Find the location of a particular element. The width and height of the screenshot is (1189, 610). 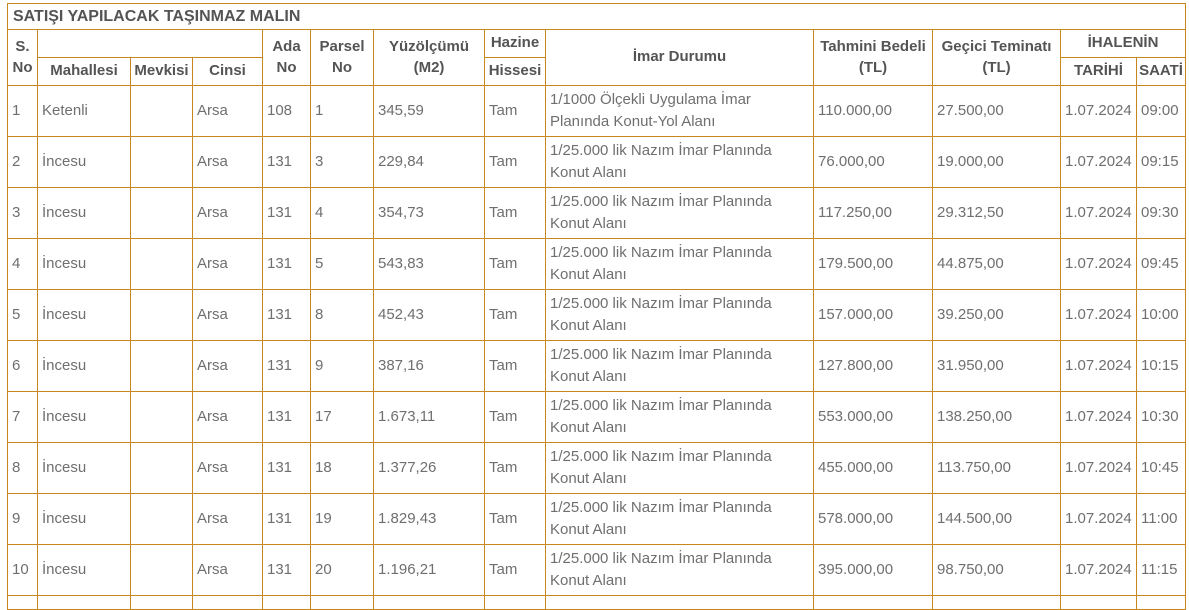

cell-tahmini-bedeli-tl: 553.000,00 is located at coordinates (873, 417).